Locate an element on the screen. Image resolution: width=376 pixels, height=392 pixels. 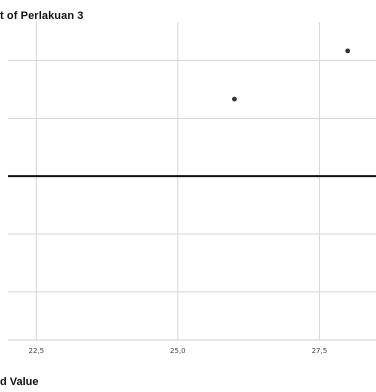
x-tick-label-1: 22,5 is located at coordinates (37, 351).